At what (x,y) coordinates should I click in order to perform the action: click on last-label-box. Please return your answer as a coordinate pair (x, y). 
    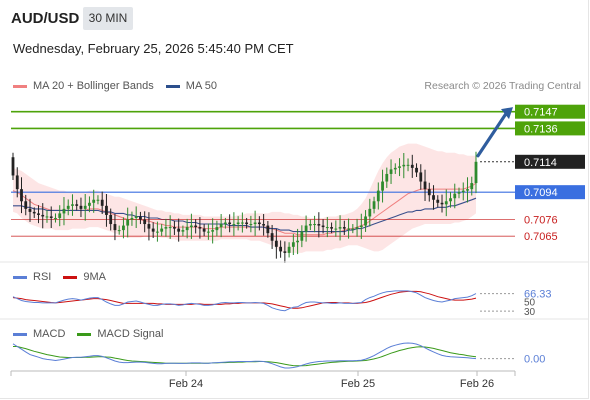
    Looking at the image, I should click on (550, 161).